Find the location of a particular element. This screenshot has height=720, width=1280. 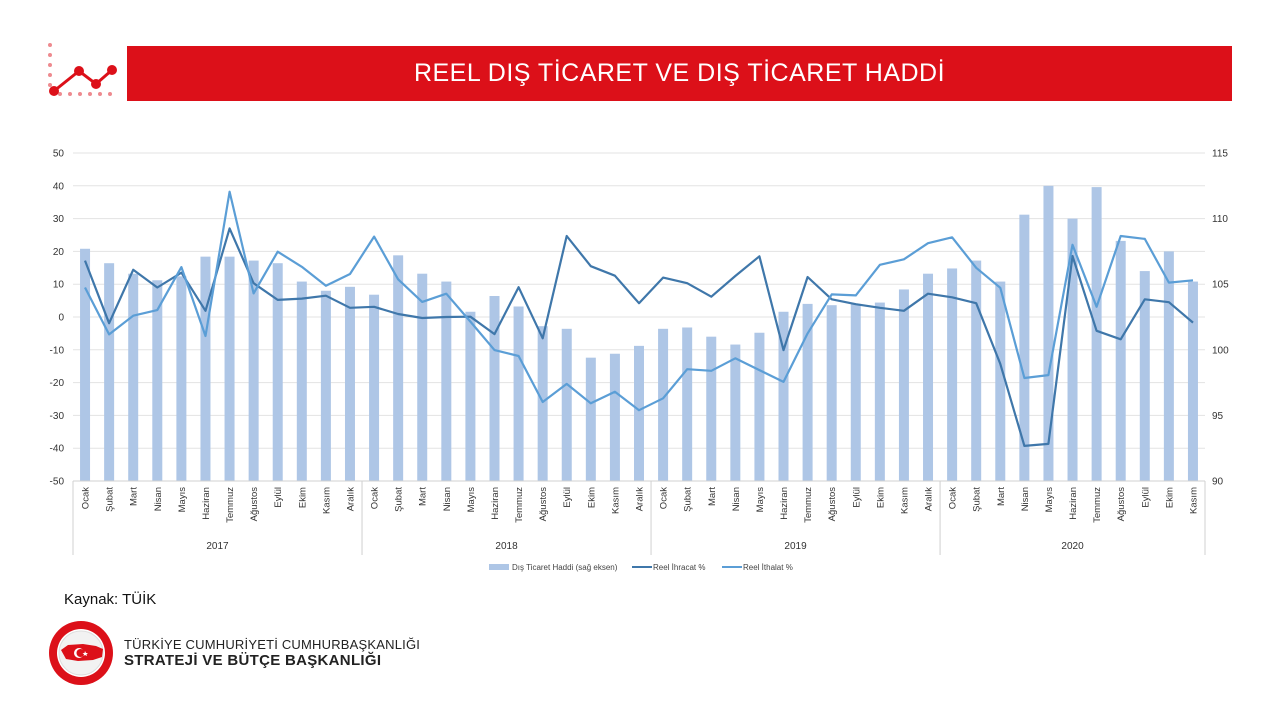

left-axis-tick-label: 40 is located at coordinates (59, 186).